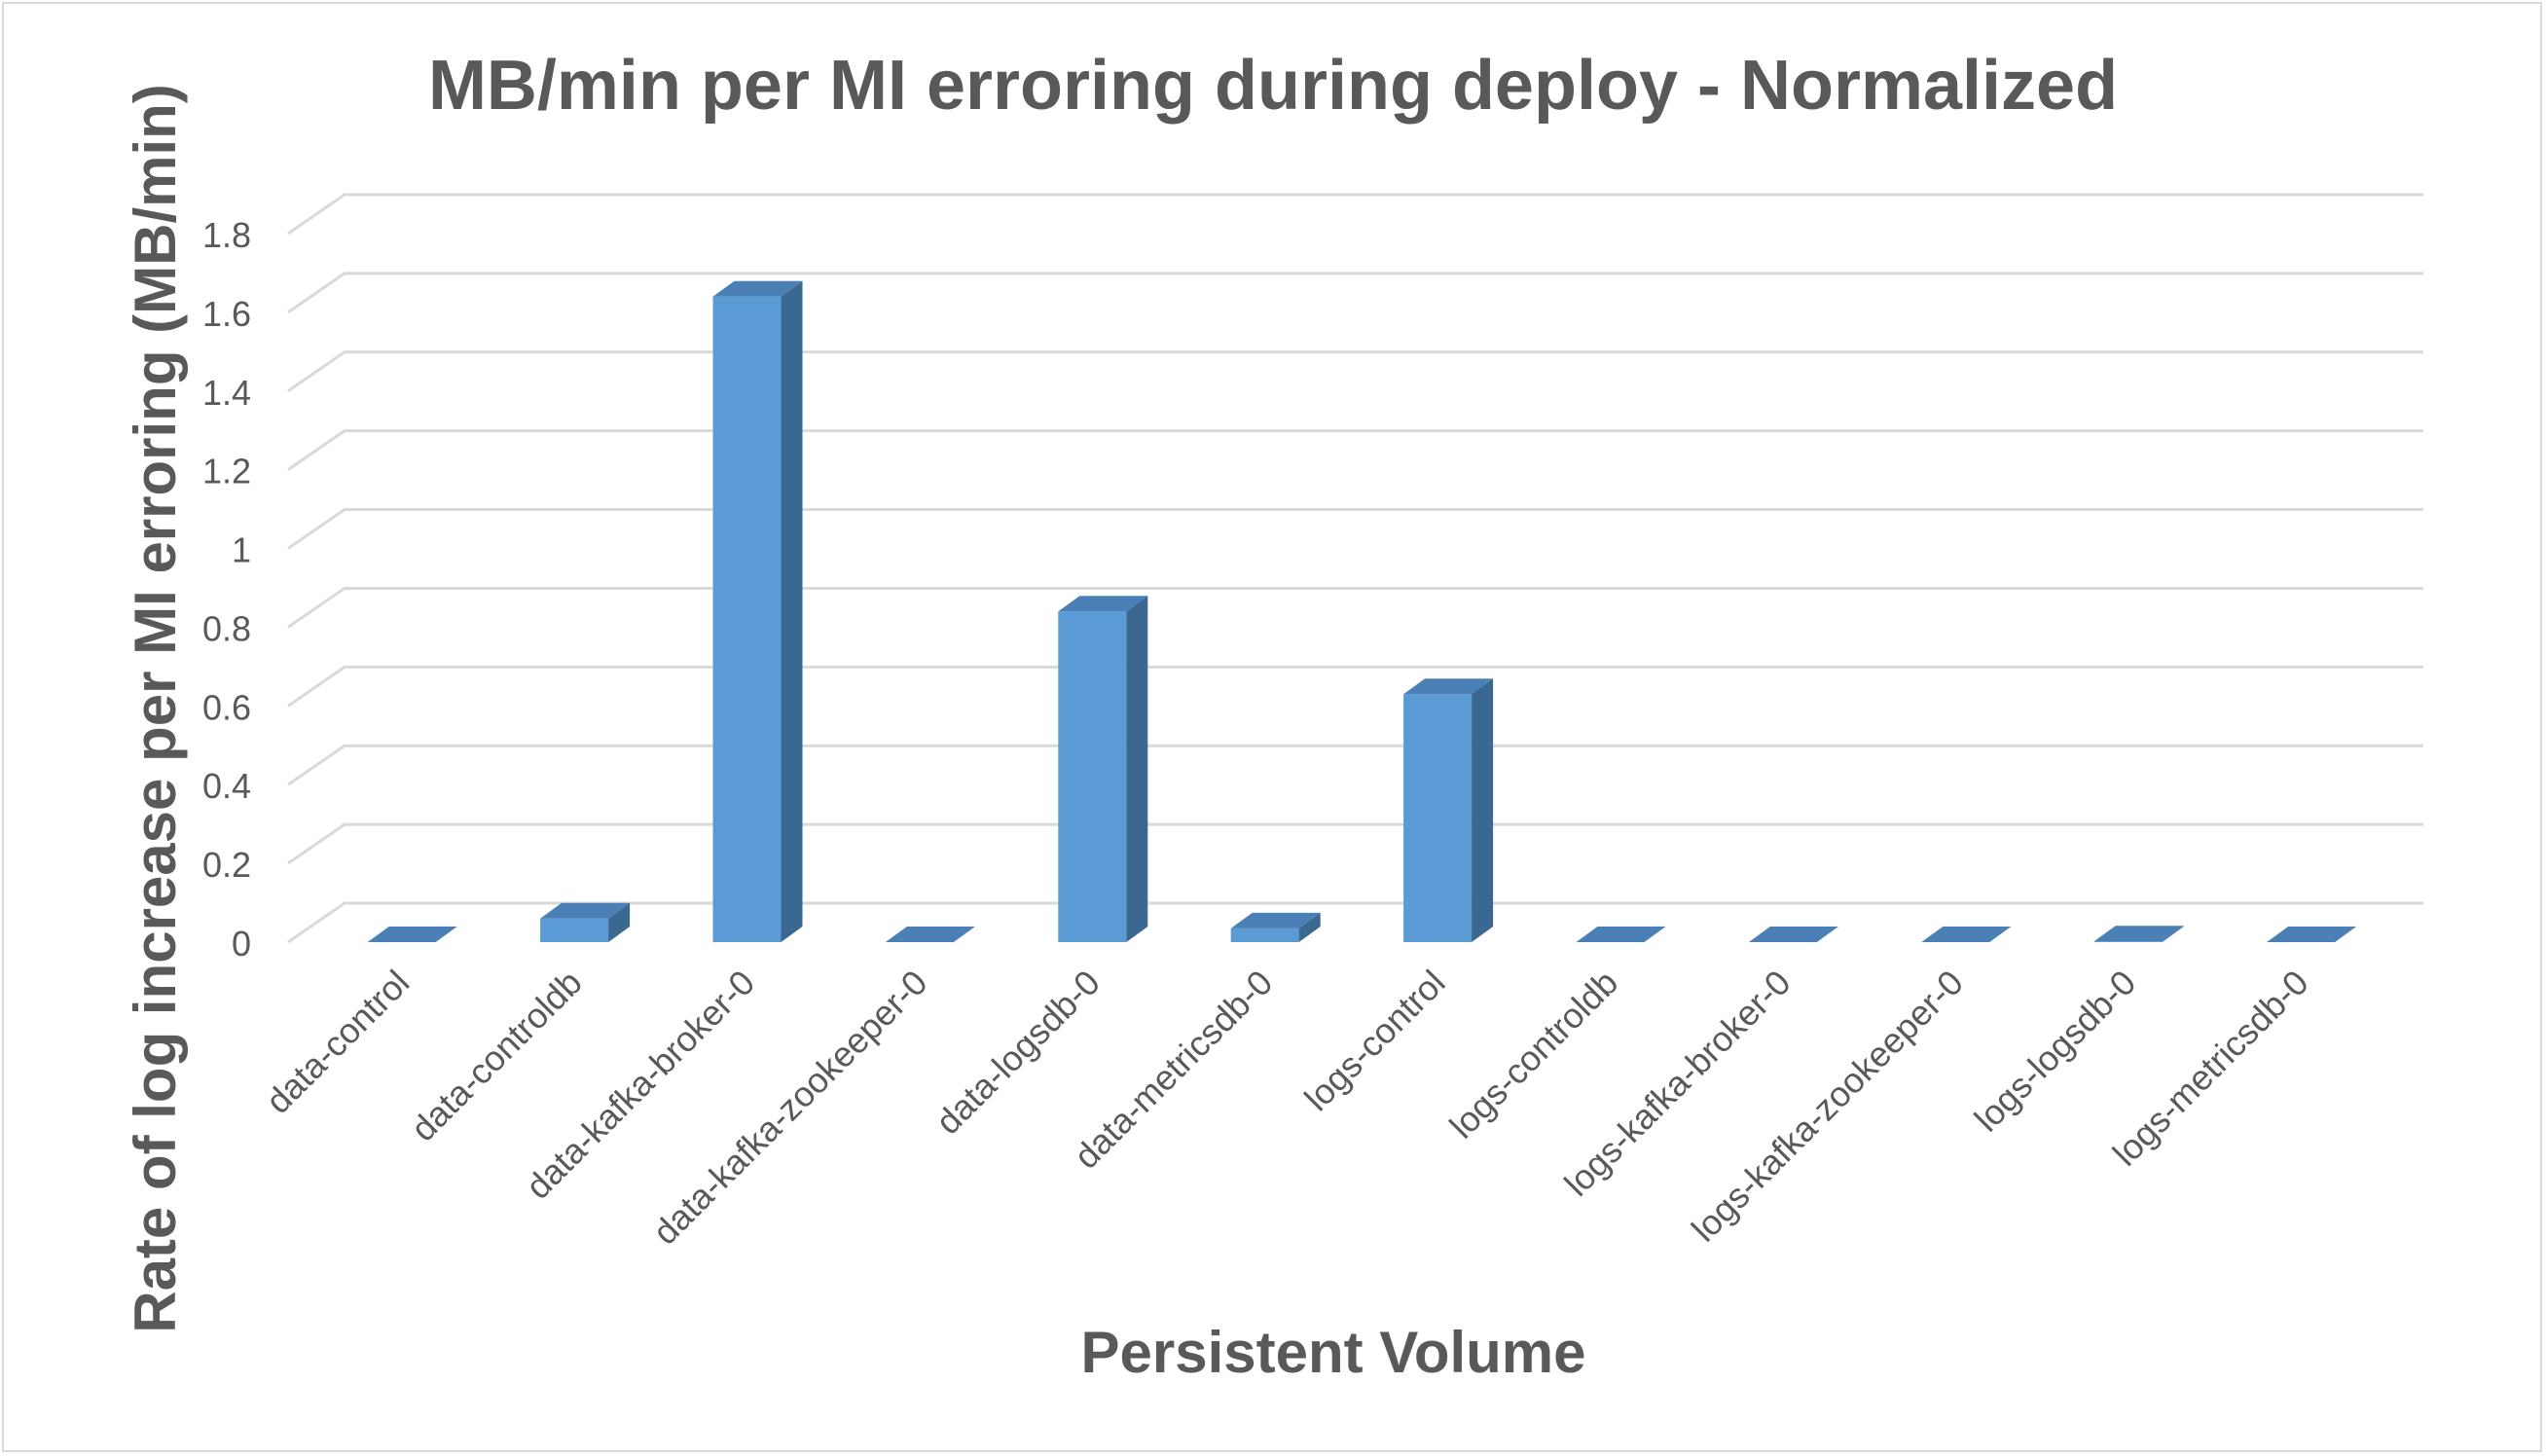  Describe the element at coordinates (790, 1108) in the screenshot. I see `x-tick-label: data-kafka-zookeeper-0` at that location.